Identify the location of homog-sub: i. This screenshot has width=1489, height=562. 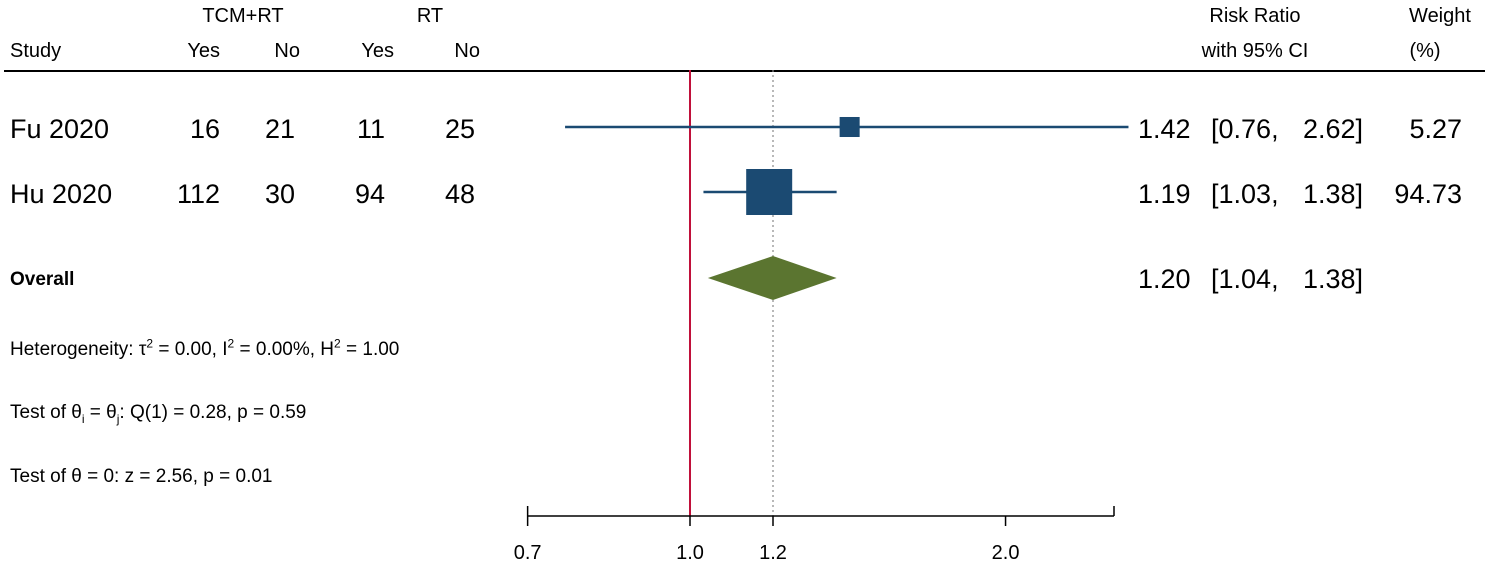
(83, 418).